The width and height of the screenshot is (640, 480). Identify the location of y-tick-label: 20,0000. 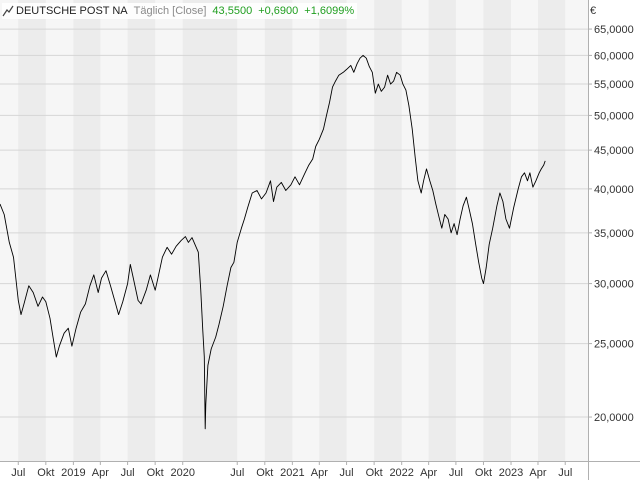
(614, 418).